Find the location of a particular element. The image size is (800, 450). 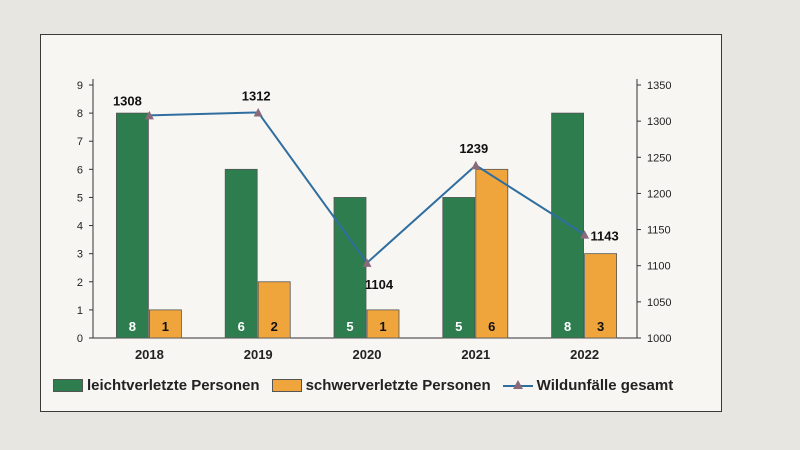

legend-swatch-wildunfaelle is located at coordinates (517, 385).